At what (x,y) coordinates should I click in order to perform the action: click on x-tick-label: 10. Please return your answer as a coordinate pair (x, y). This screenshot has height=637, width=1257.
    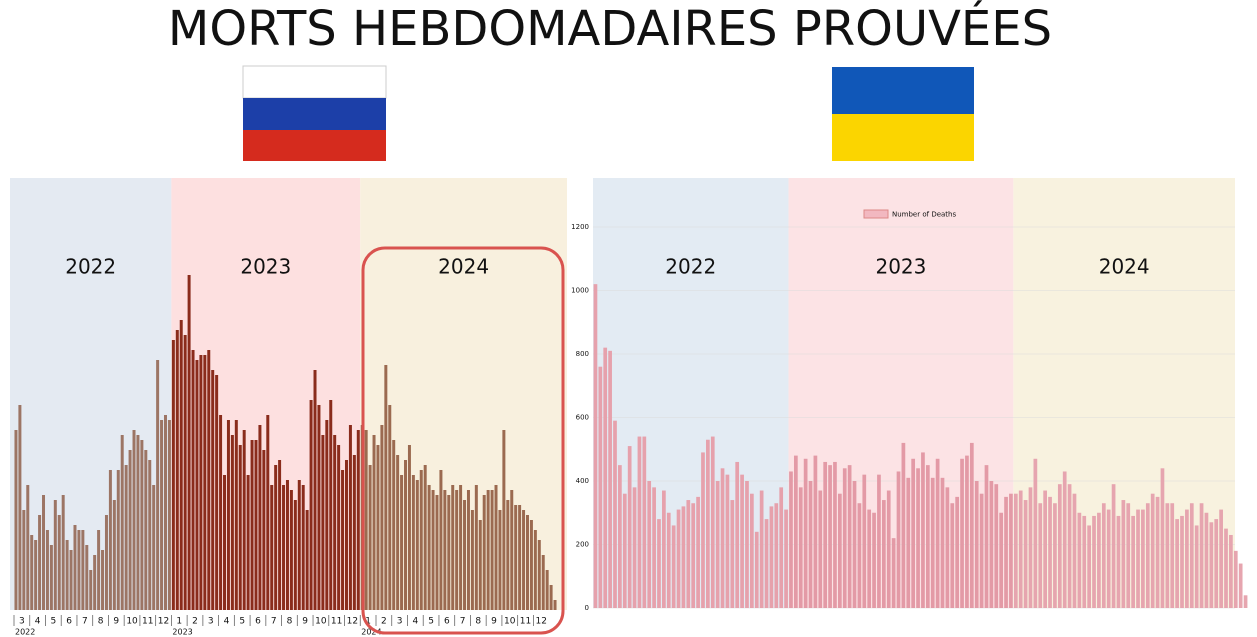
    Looking at the image, I should click on (321, 622).